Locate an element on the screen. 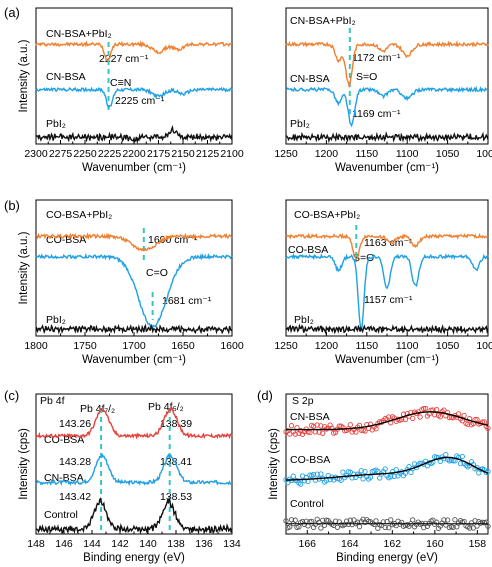  y-axis-label: Intensity (cps) is located at coordinates (24, 464).